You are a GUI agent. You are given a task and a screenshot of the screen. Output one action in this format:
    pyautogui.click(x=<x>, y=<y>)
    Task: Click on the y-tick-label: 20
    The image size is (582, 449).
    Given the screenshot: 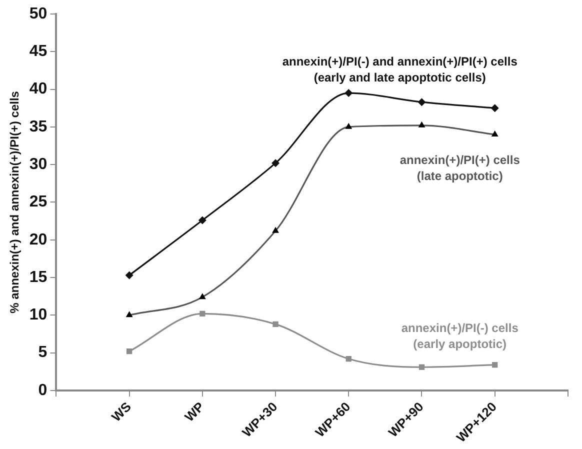 What is the action you would take?
    pyautogui.click(x=38, y=239)
    